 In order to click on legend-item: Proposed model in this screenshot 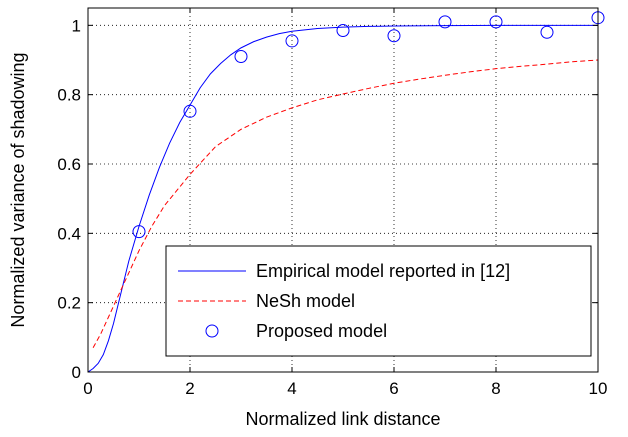, I will do `click(296, 331)`.